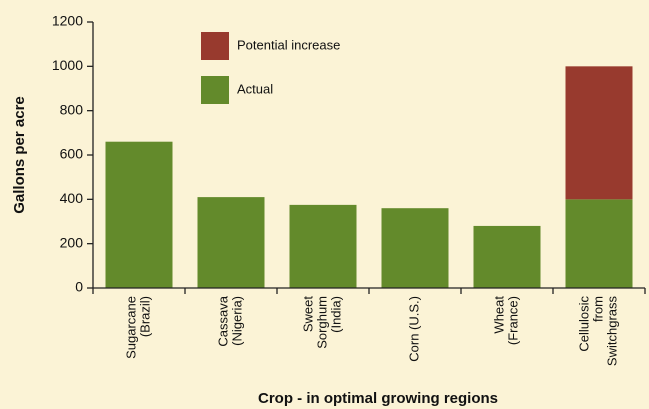  I want to click on x-tick-label: Sugarcane, so click(130, 327).